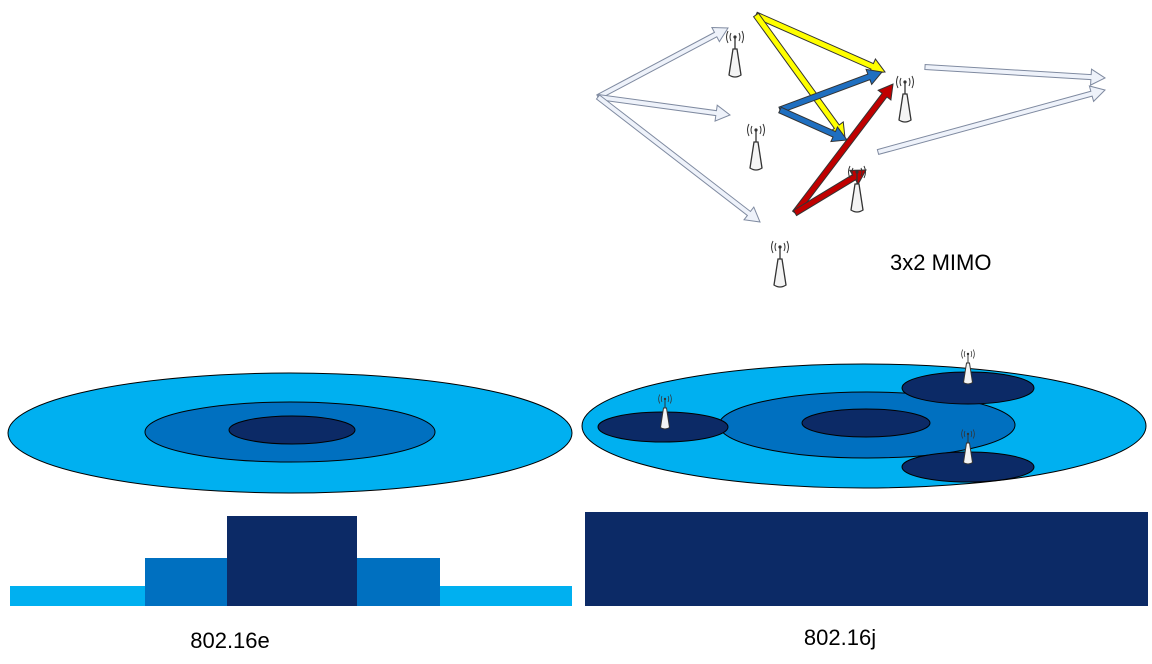  I want to click on mimo-antennas, so click(820, 159).